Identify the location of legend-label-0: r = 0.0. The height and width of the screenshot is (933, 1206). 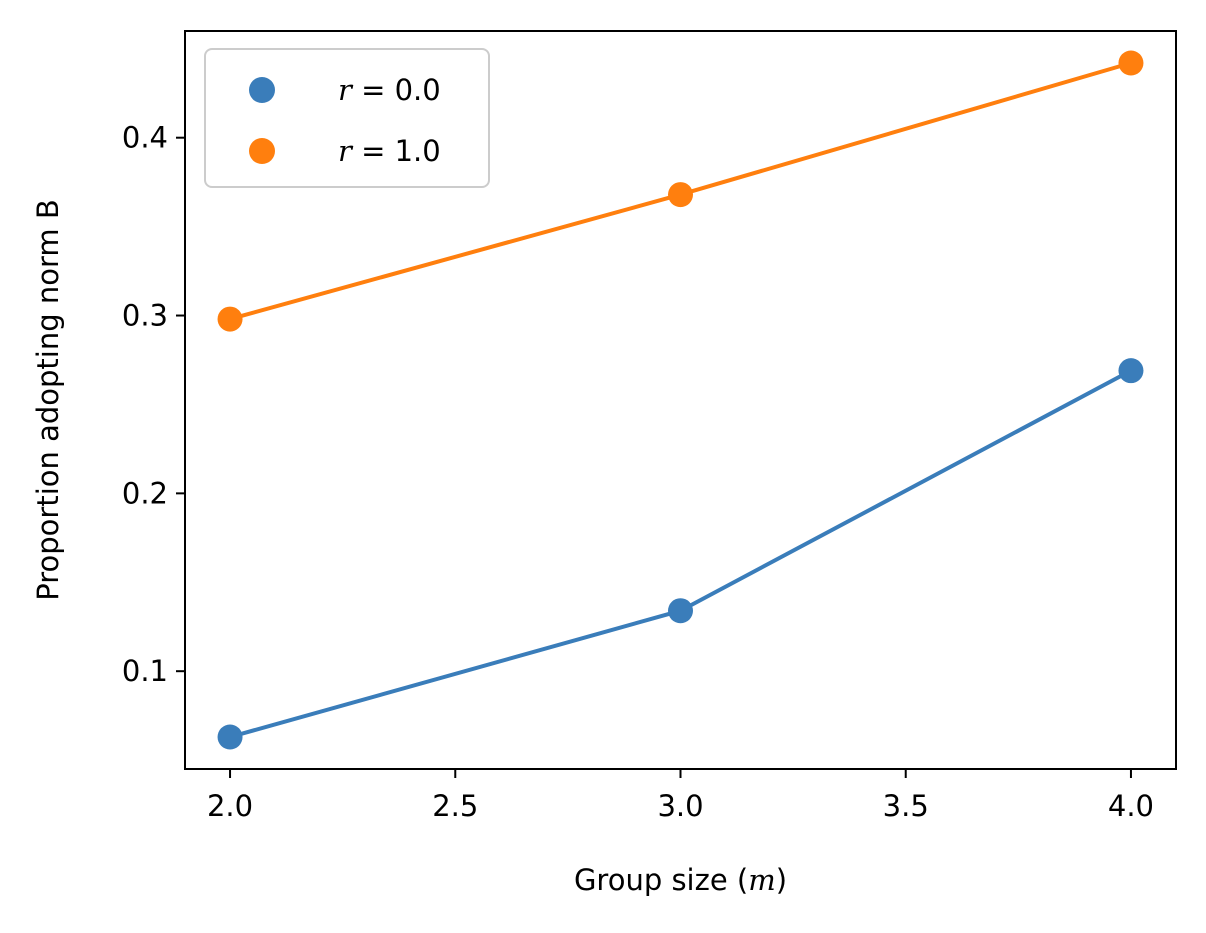
(389, 90).